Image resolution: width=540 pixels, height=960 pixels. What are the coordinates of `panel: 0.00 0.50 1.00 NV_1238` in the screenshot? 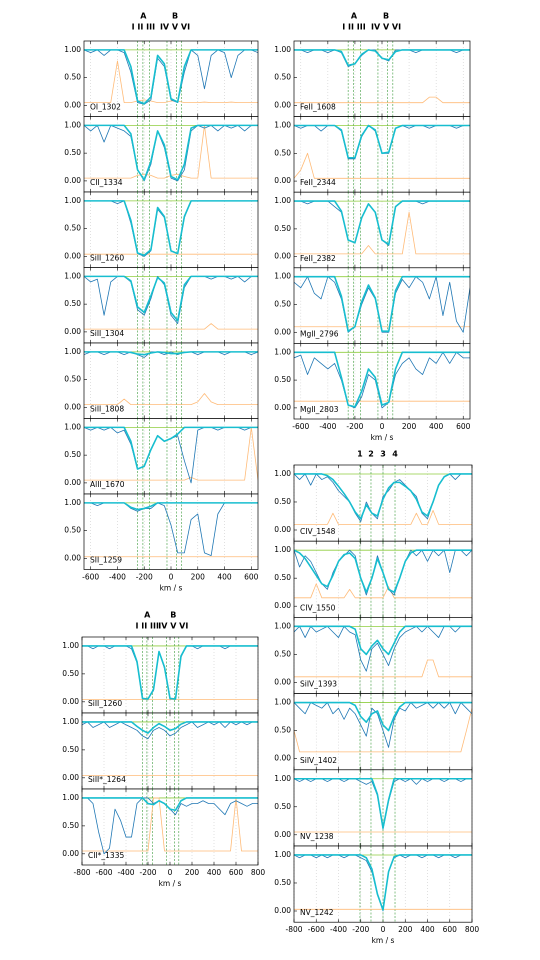 It's located at (373, 808).